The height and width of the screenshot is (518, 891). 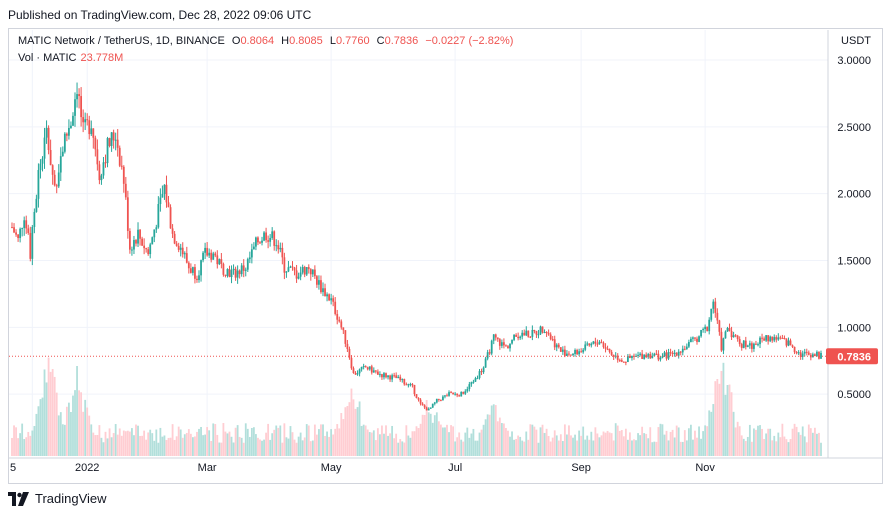 What do you see at coordinates (854, 328) in the screenshot?
I see `y-tick-label: 1.0000` at bounding box center [854, 328].